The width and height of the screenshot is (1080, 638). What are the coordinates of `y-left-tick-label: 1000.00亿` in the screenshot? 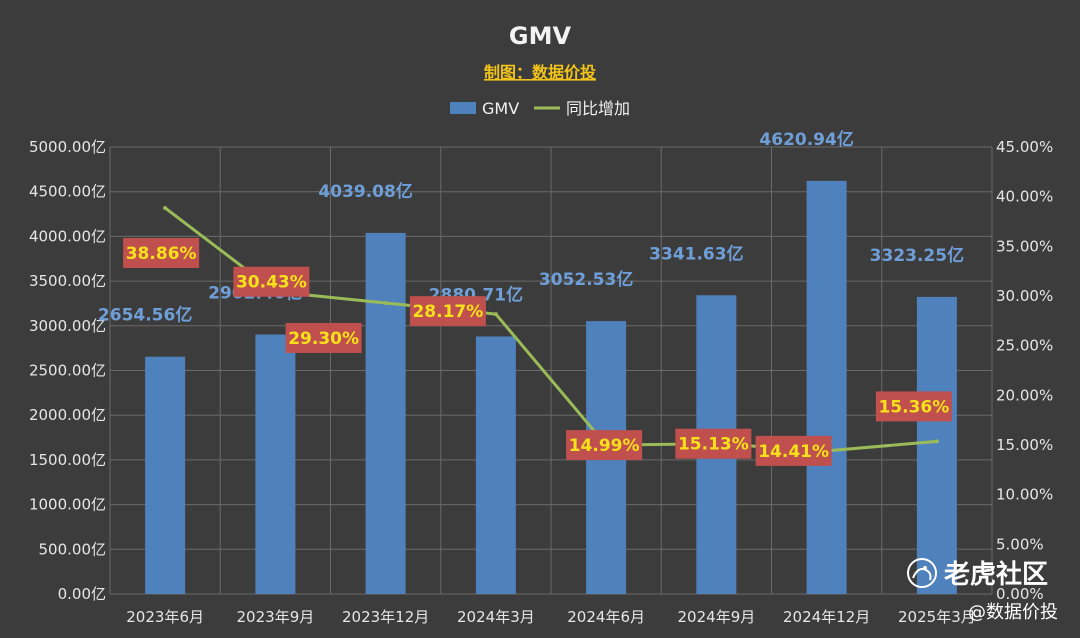 It's located at (67, 505).